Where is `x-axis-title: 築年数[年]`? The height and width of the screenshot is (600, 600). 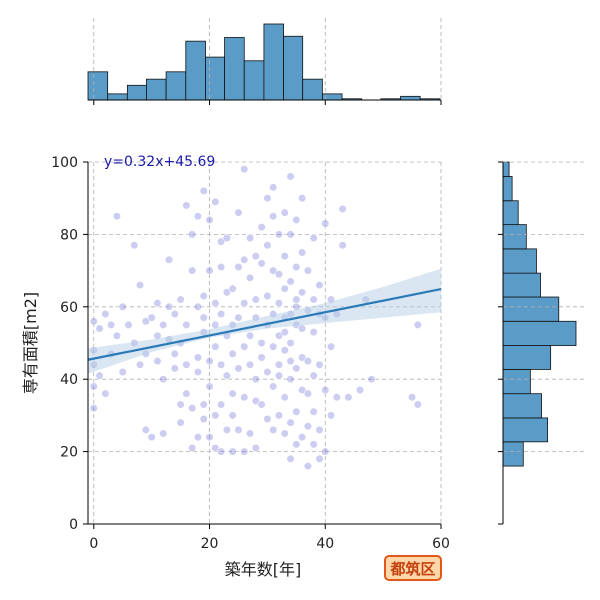 x-axis-title: 築年数[年] is located at coordinates (263, 569).